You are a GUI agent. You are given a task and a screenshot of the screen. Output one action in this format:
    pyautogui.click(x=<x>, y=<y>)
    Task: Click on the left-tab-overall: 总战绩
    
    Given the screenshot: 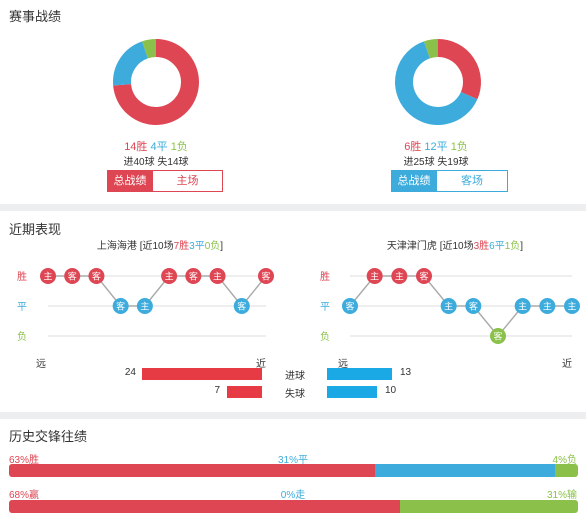 What is the action you would take?
    pyautogui.click(x=130, y=181)
    